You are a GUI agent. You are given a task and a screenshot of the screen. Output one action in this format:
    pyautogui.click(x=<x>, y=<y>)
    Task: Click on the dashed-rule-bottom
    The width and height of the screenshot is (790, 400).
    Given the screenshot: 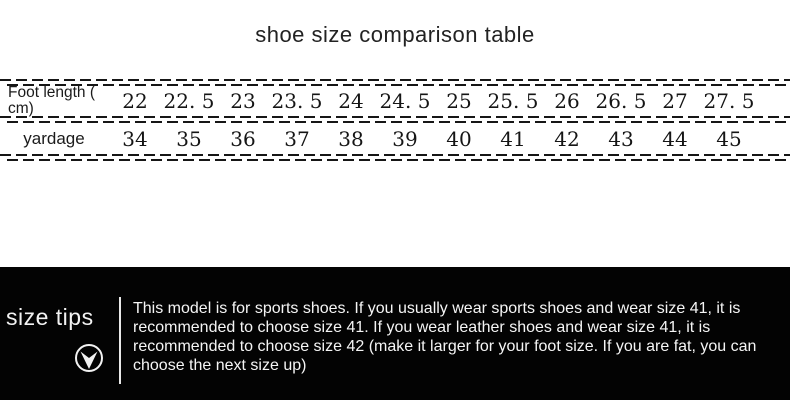 What is the action you would take?
    pyautogui.click(x=395, y=157)
    